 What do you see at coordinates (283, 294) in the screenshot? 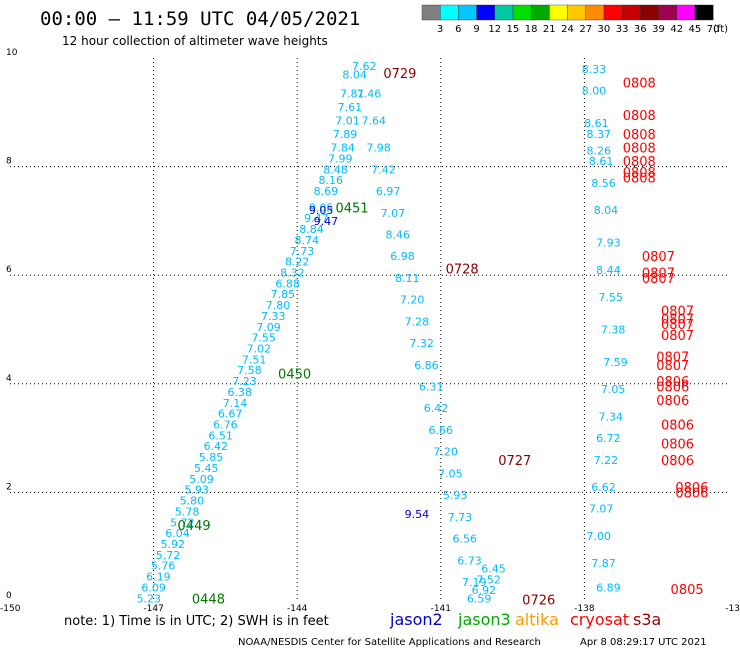
I see `data-point-label: 7.85` at bounding box center [283, 294].